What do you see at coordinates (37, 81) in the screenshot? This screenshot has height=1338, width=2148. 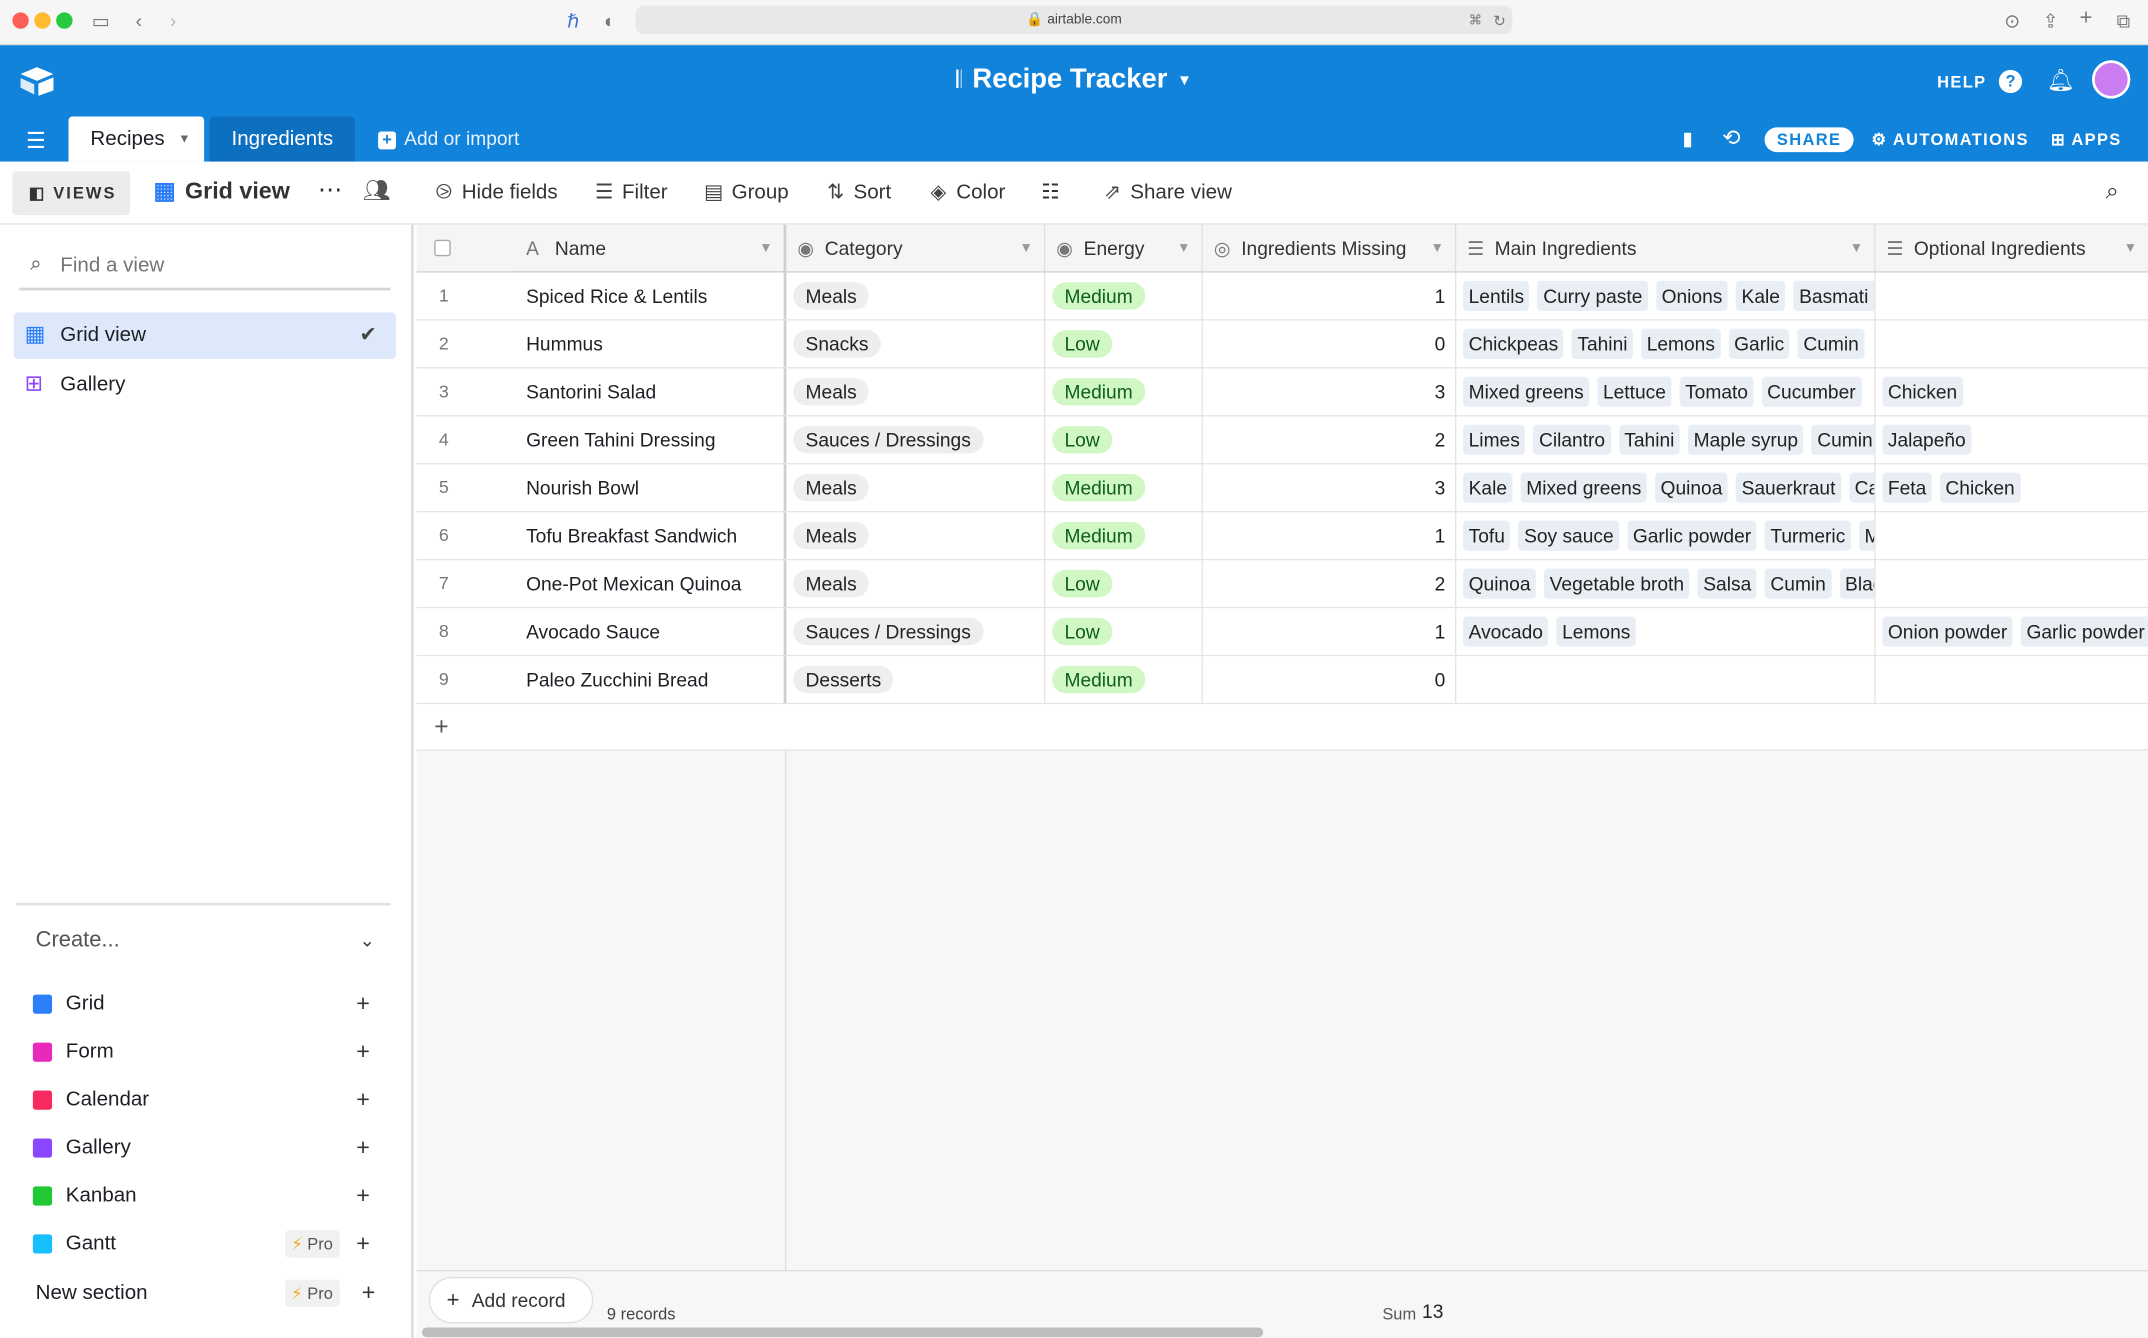 I see `airtable-logo` at bounding box center [37, 81].